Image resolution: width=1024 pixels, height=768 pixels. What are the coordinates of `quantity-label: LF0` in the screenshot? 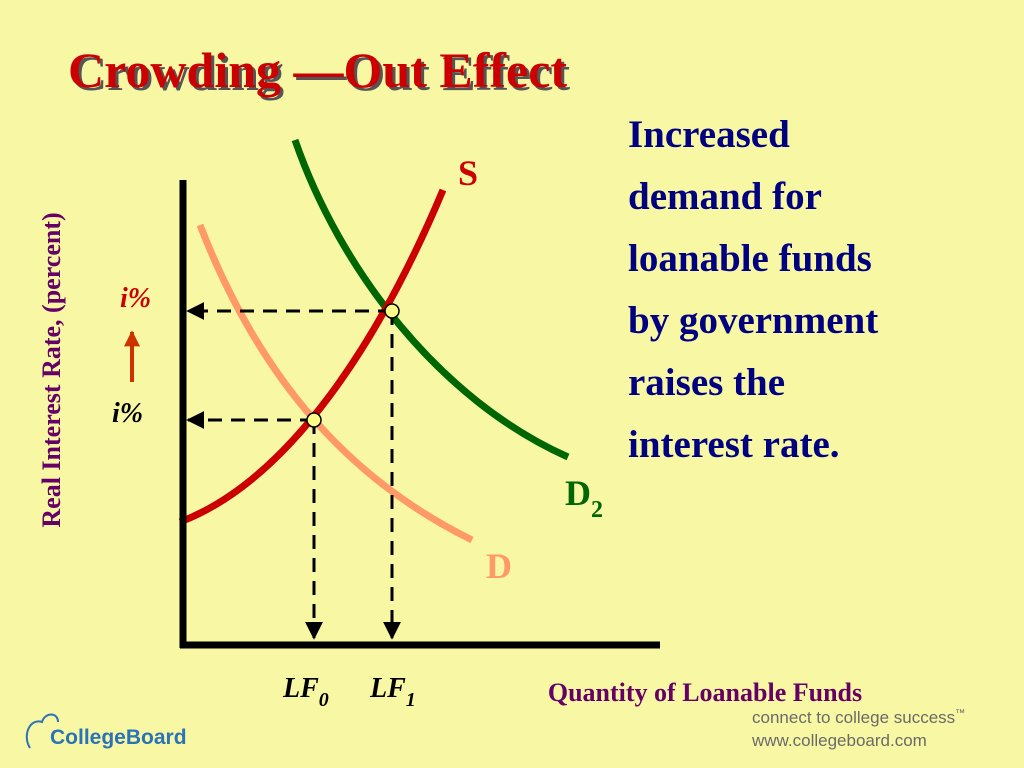 It's located at (305, 692).